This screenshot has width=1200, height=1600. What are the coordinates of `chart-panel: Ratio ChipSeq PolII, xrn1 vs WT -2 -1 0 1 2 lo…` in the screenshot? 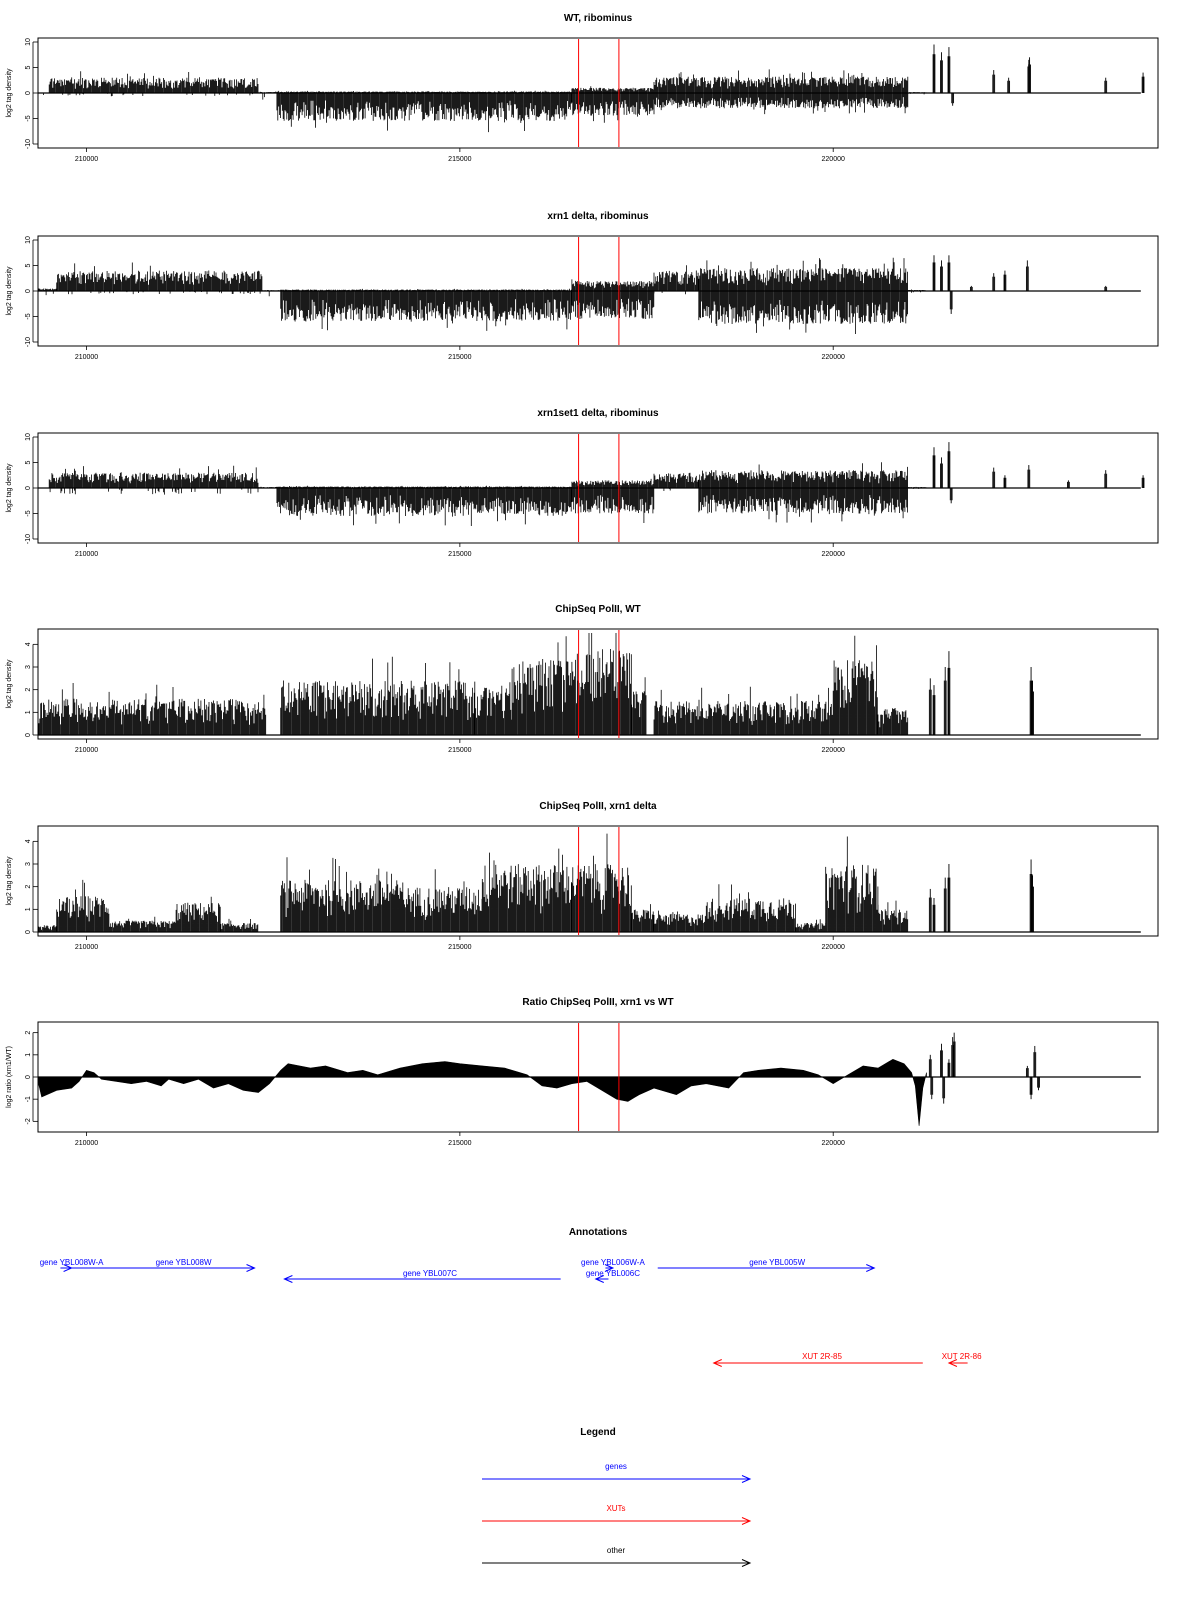 It's located at (582, 1072).